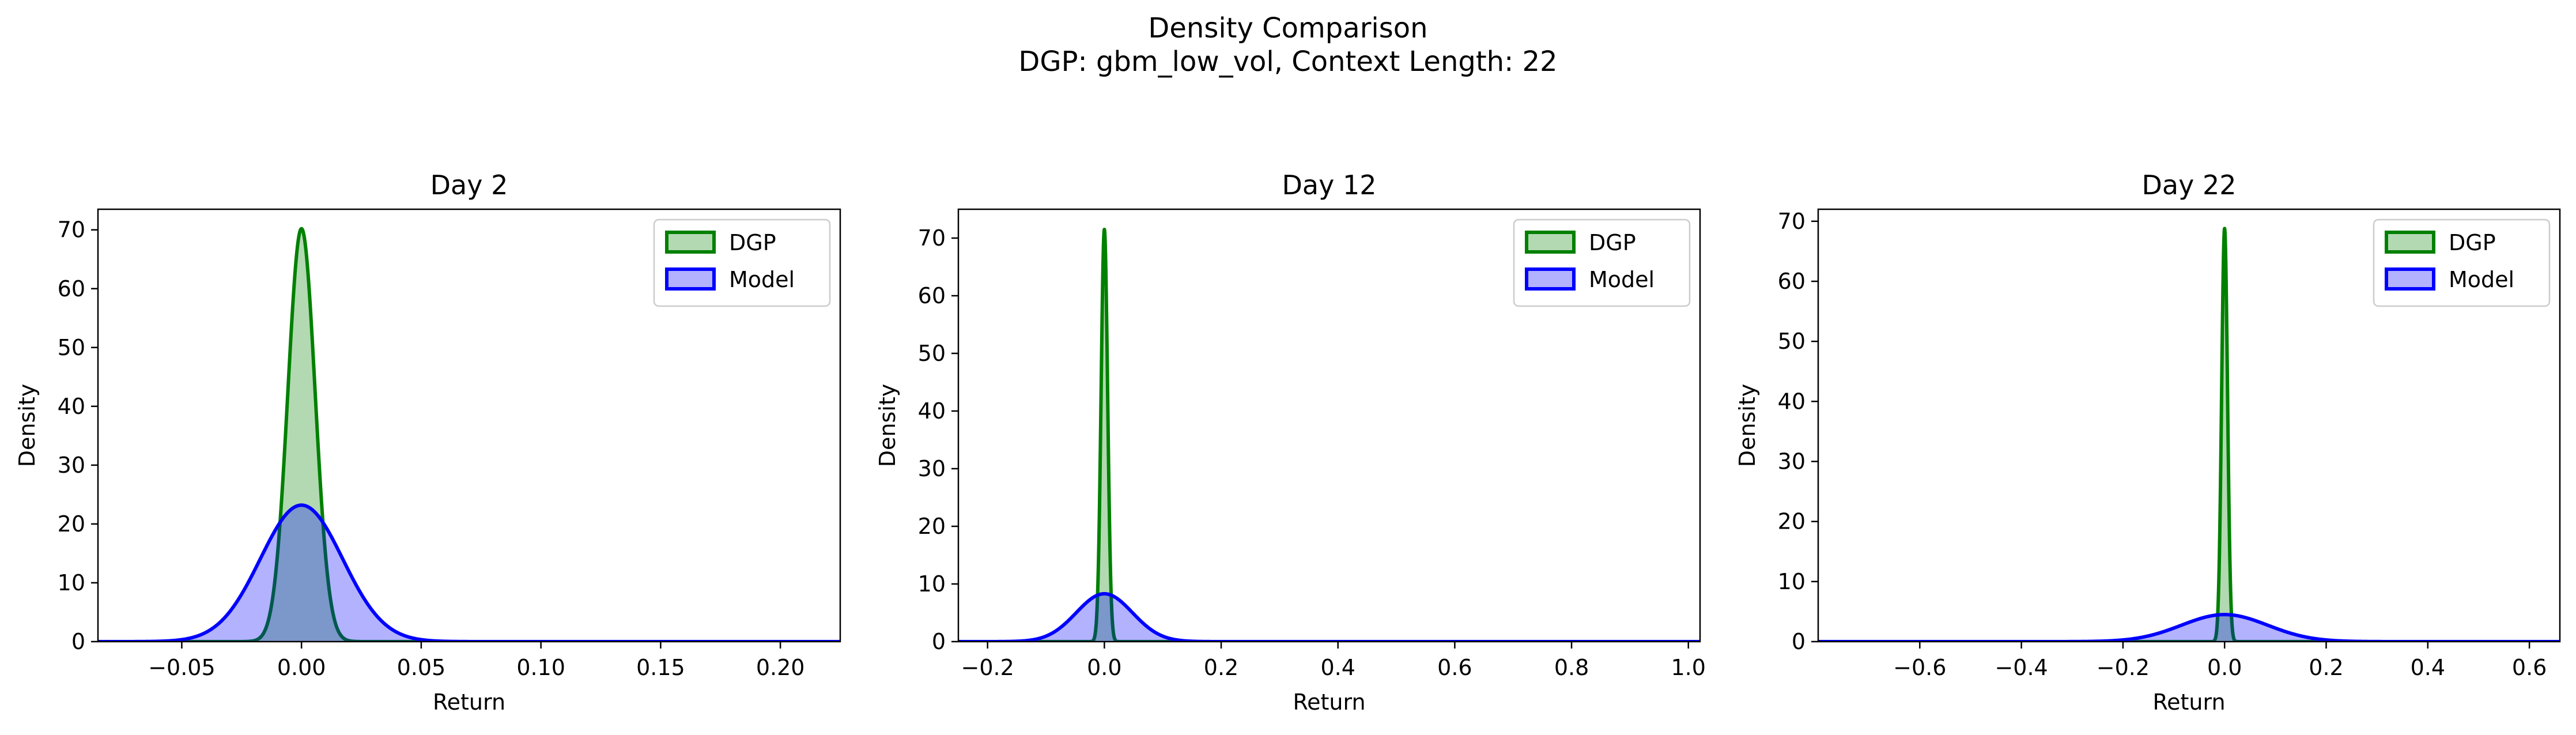 The width and height of the screenshot is (2576, 735). Describe the element at coordinates (1329, 185) in the screenshot. I see `subplot-title: Day 12` at that location.